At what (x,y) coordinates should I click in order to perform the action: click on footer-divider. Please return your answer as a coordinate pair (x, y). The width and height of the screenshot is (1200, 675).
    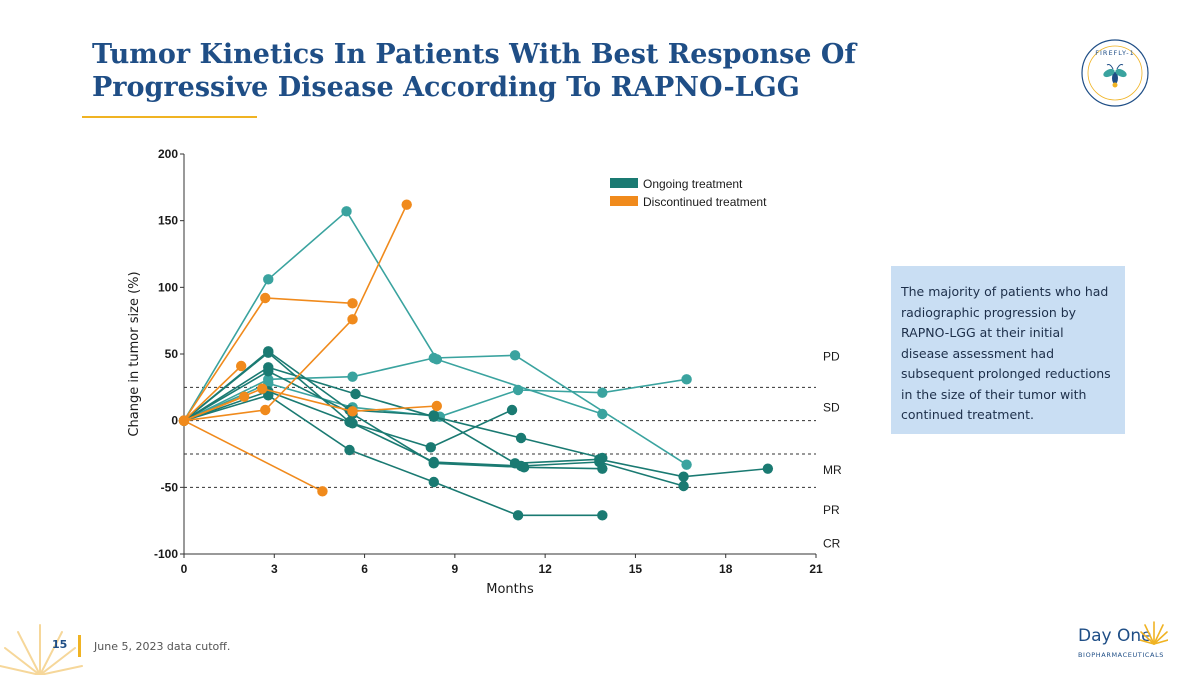
    Looking at the image, I should click on (79, 646).